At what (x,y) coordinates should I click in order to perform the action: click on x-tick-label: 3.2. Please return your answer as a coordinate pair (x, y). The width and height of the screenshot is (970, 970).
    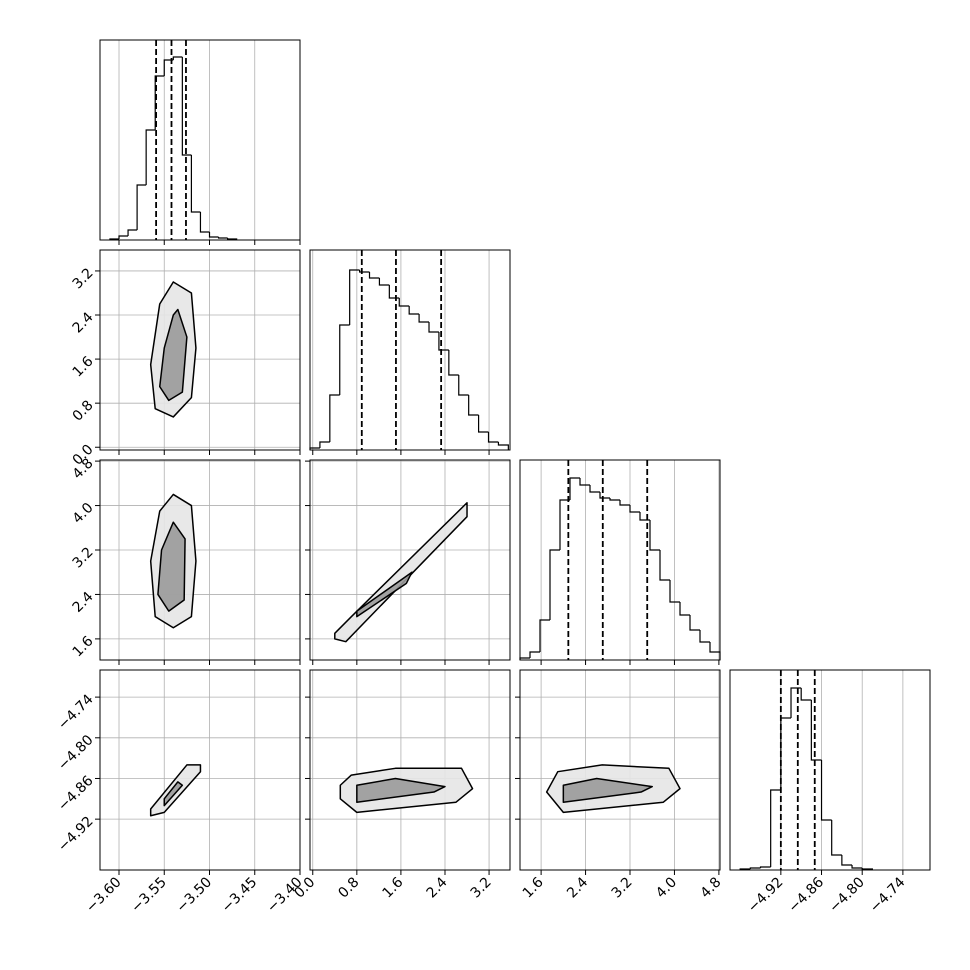
    Looking at the image, I should click on (622, 887).